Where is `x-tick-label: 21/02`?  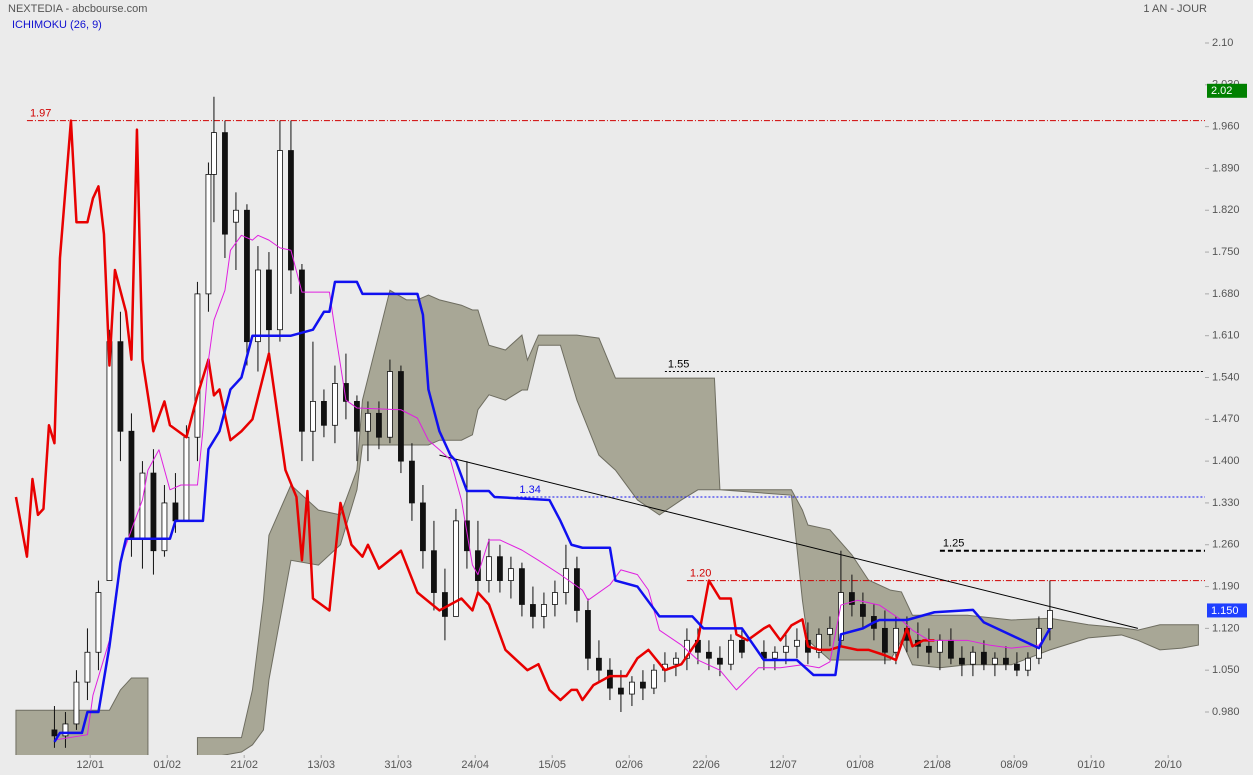
x-tick-label: 21/02 is located at coordinates (244, 765).